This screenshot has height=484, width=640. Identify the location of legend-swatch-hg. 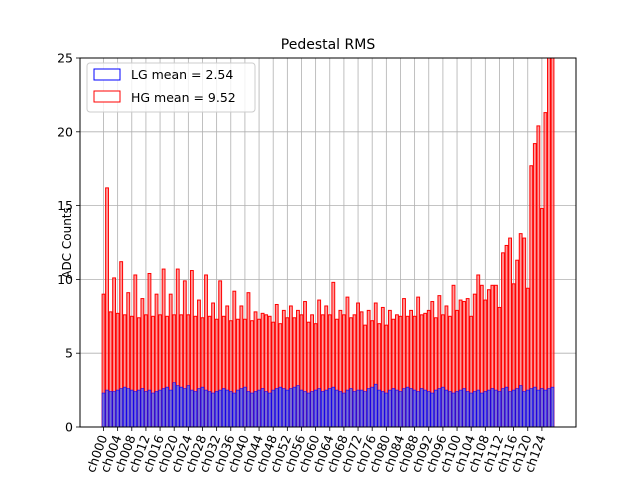
(107, 96).